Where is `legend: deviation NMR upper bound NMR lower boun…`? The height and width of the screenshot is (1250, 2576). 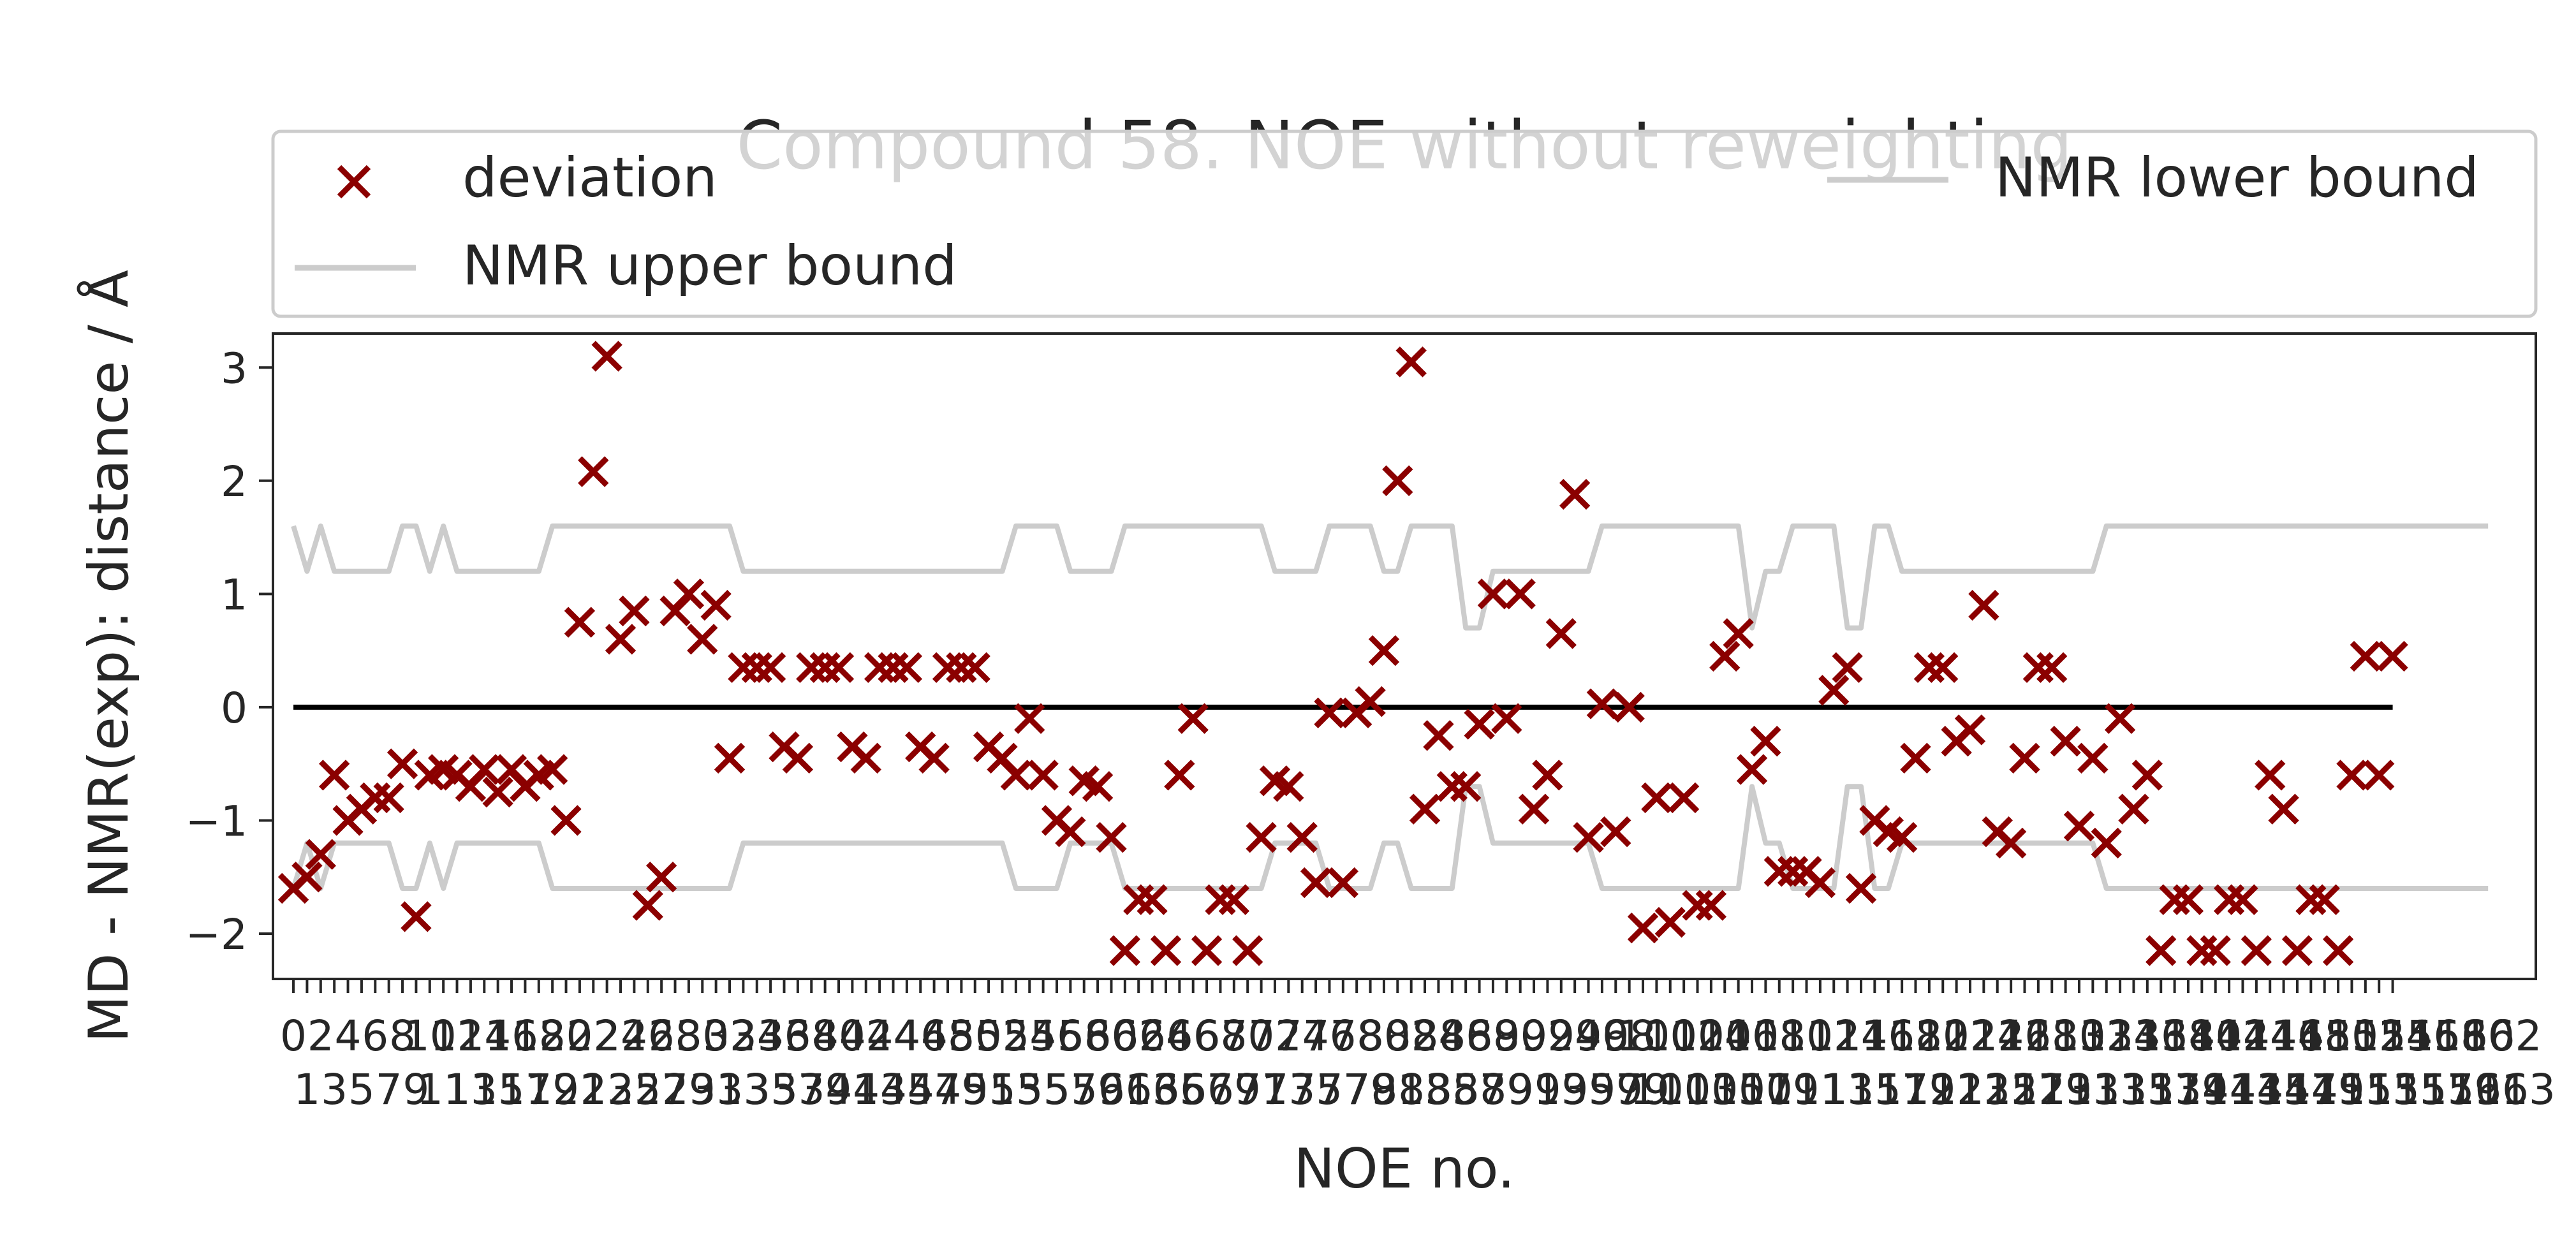 legend: deviation NMR upper bound NMR lower boun… is located at coordinates (1404, 224).